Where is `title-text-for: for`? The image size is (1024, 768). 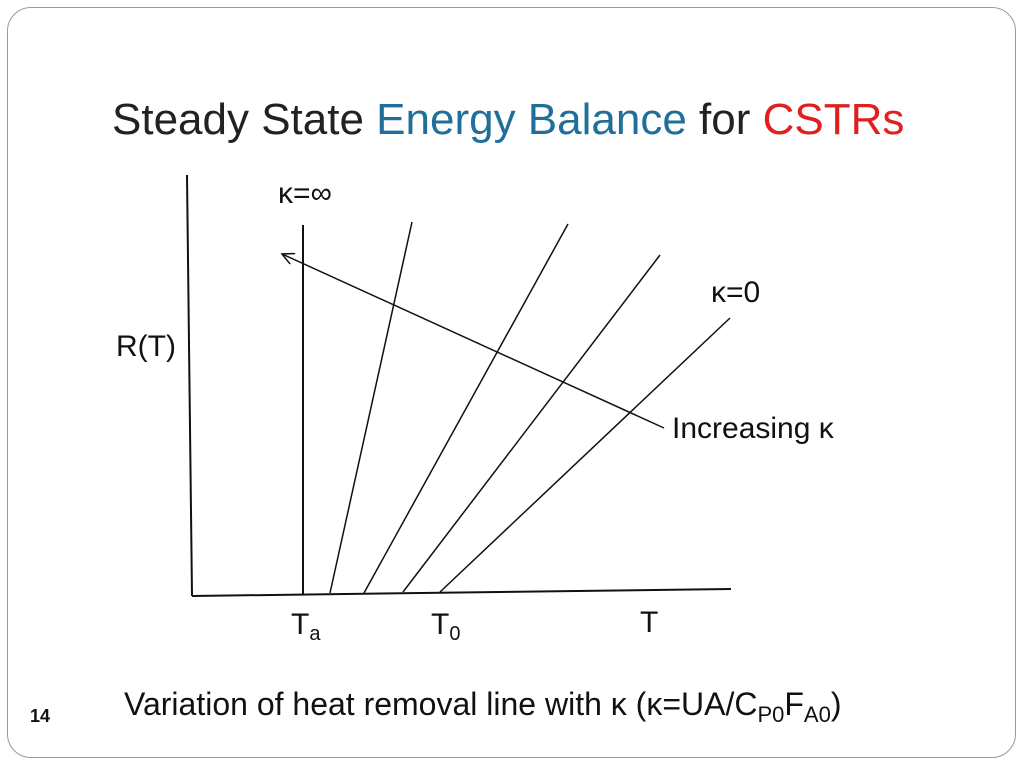 title-text-for: for is located at coordinates (724, 119).